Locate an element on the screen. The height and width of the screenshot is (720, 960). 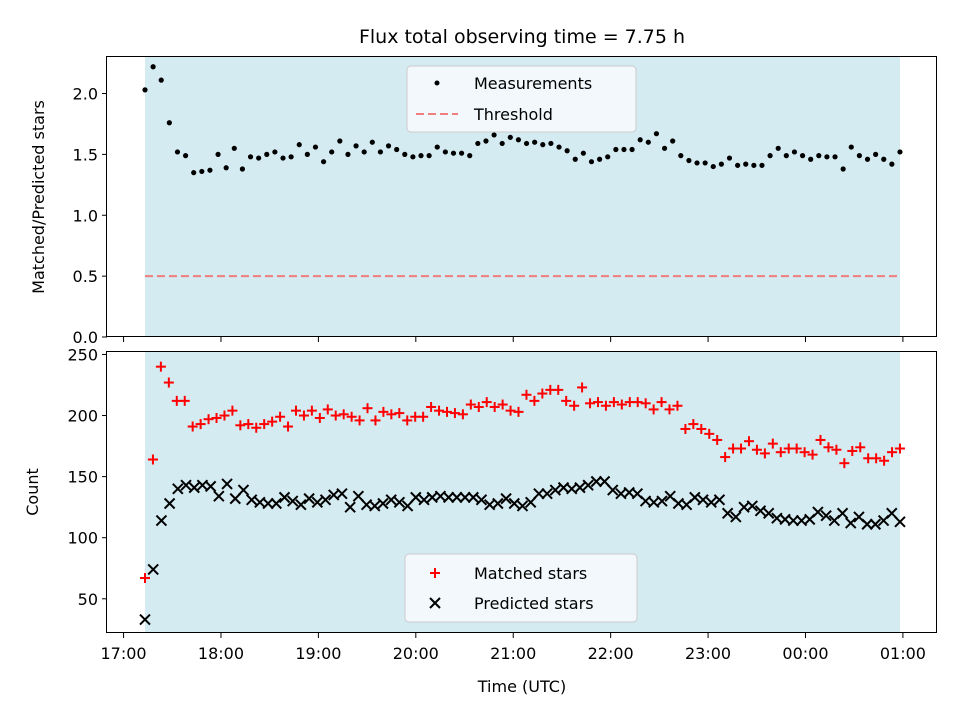
legend-threshold-label: Threshold is located at coordinates (513, 114).